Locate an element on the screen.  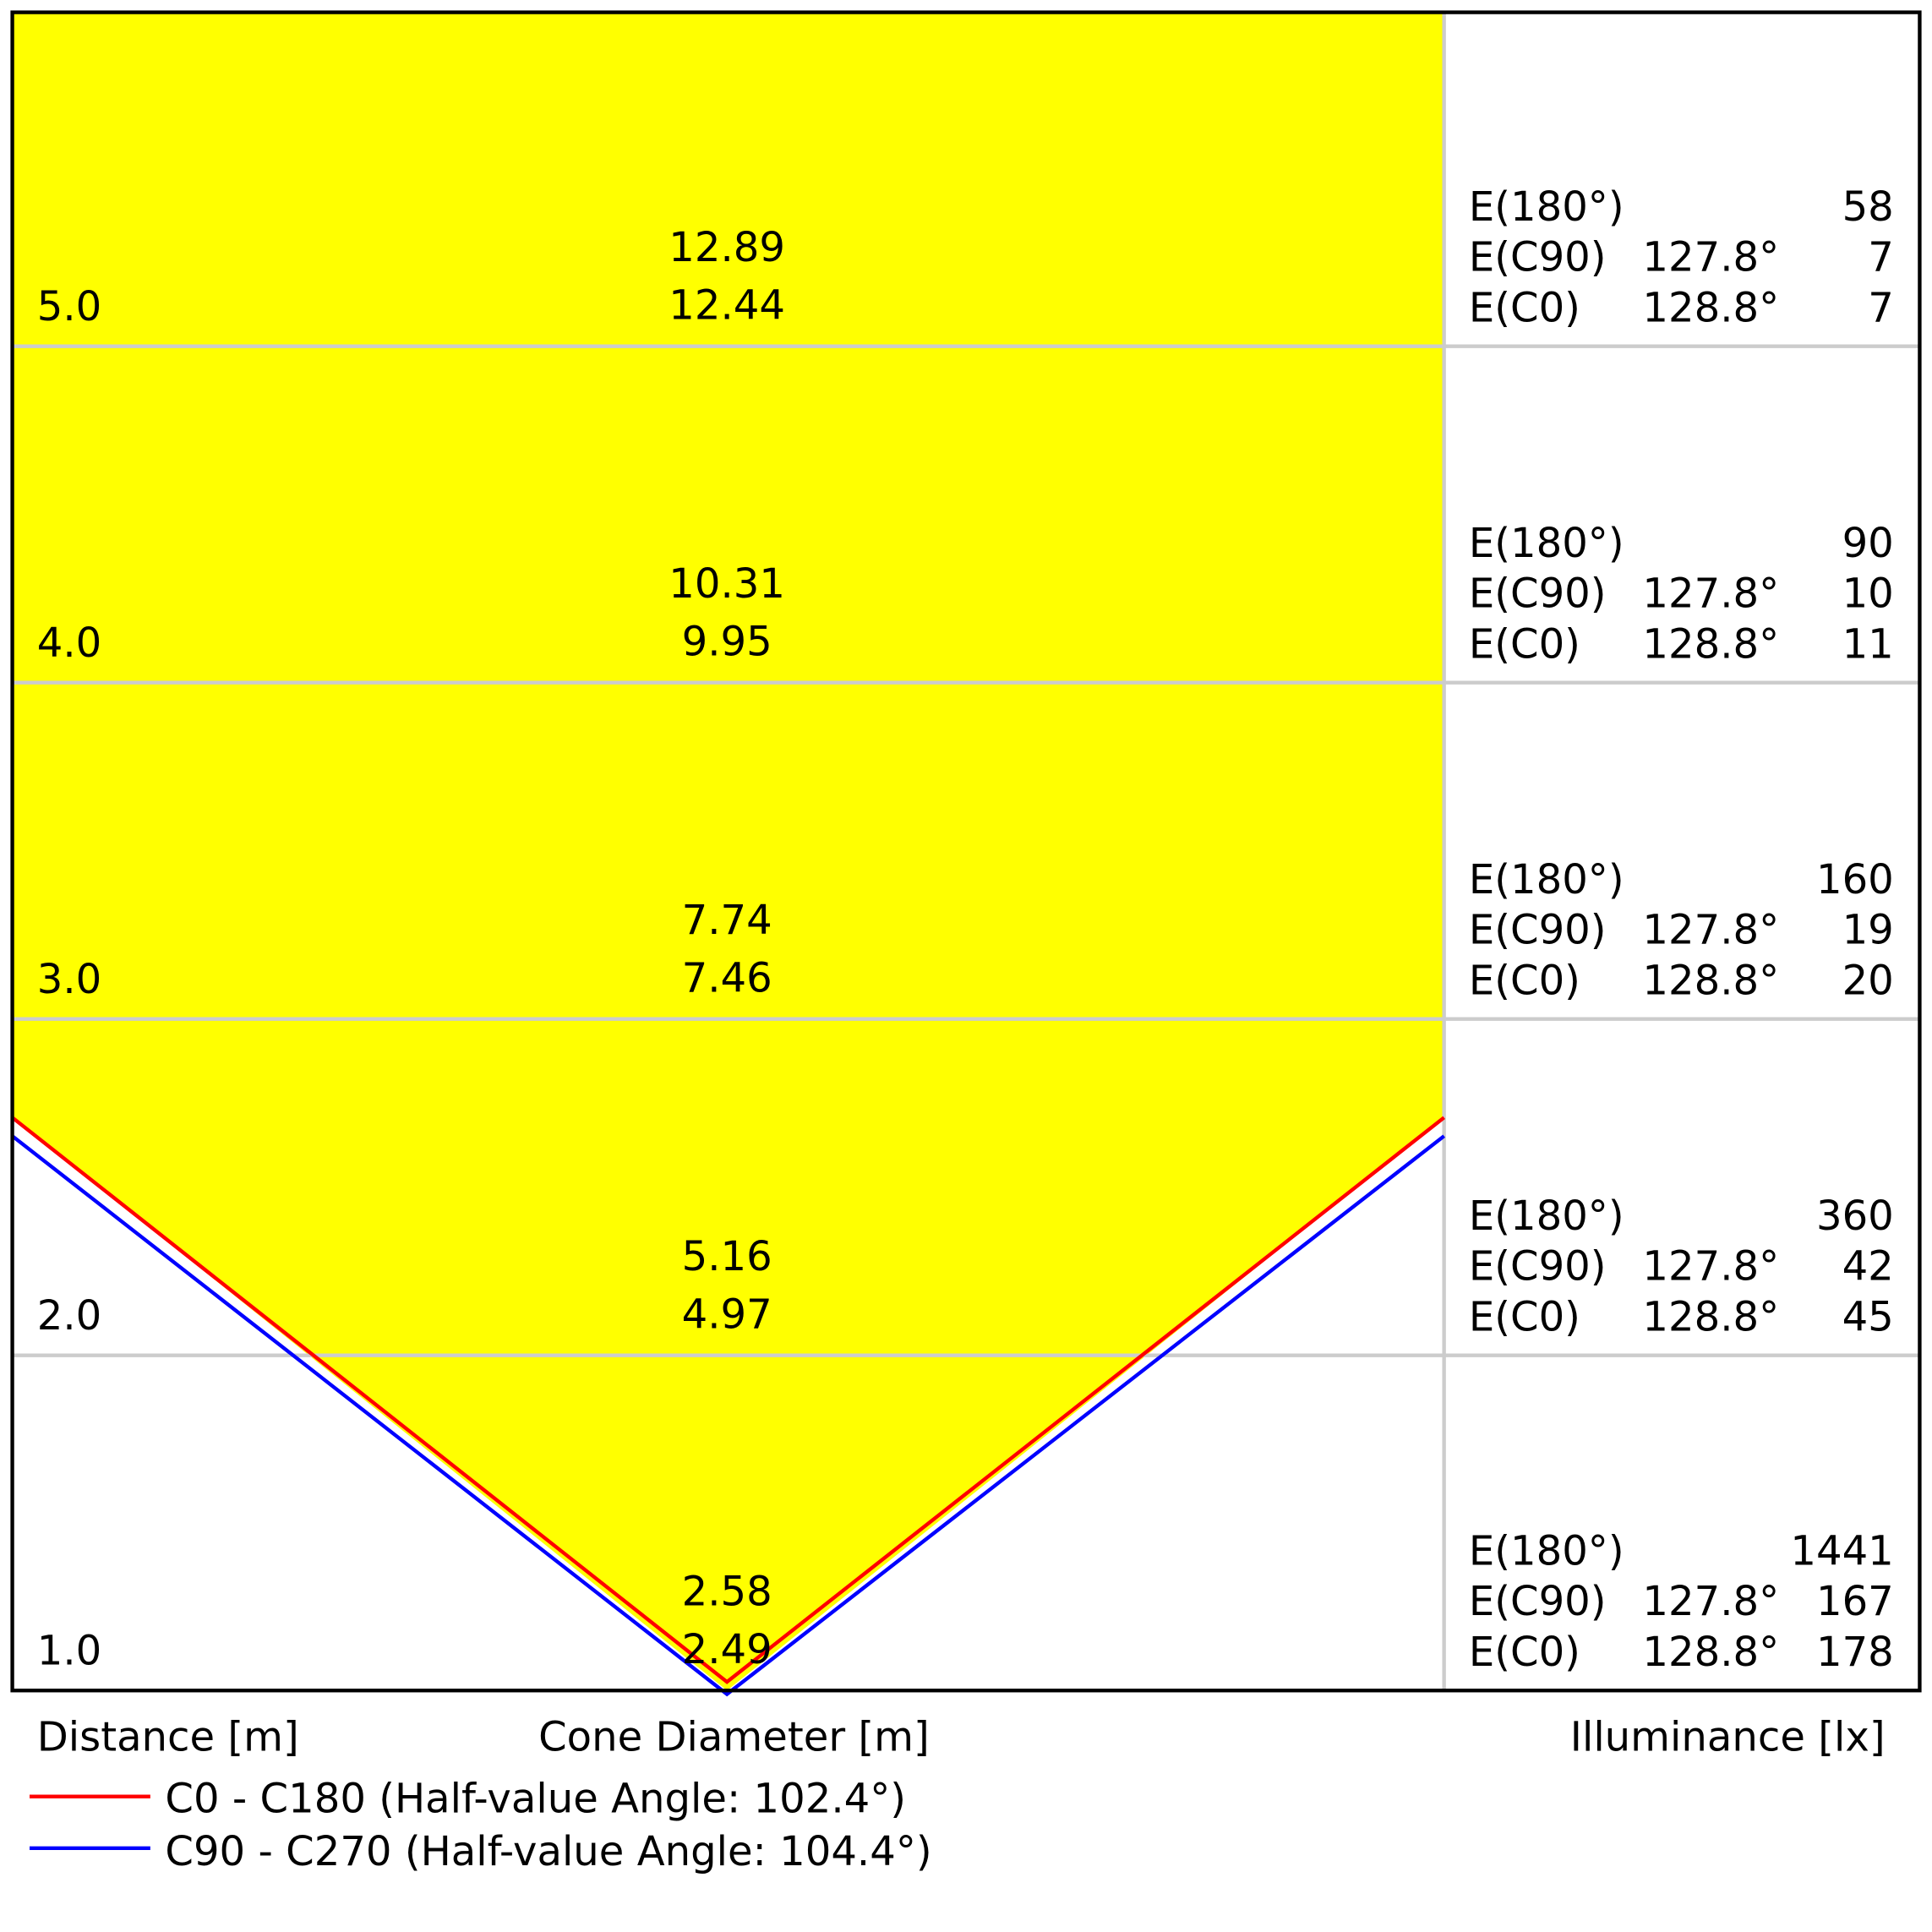
legend-label: C90 - C270 (Half-value Angle: 104.4°) is located at coordinates (548, 1851).